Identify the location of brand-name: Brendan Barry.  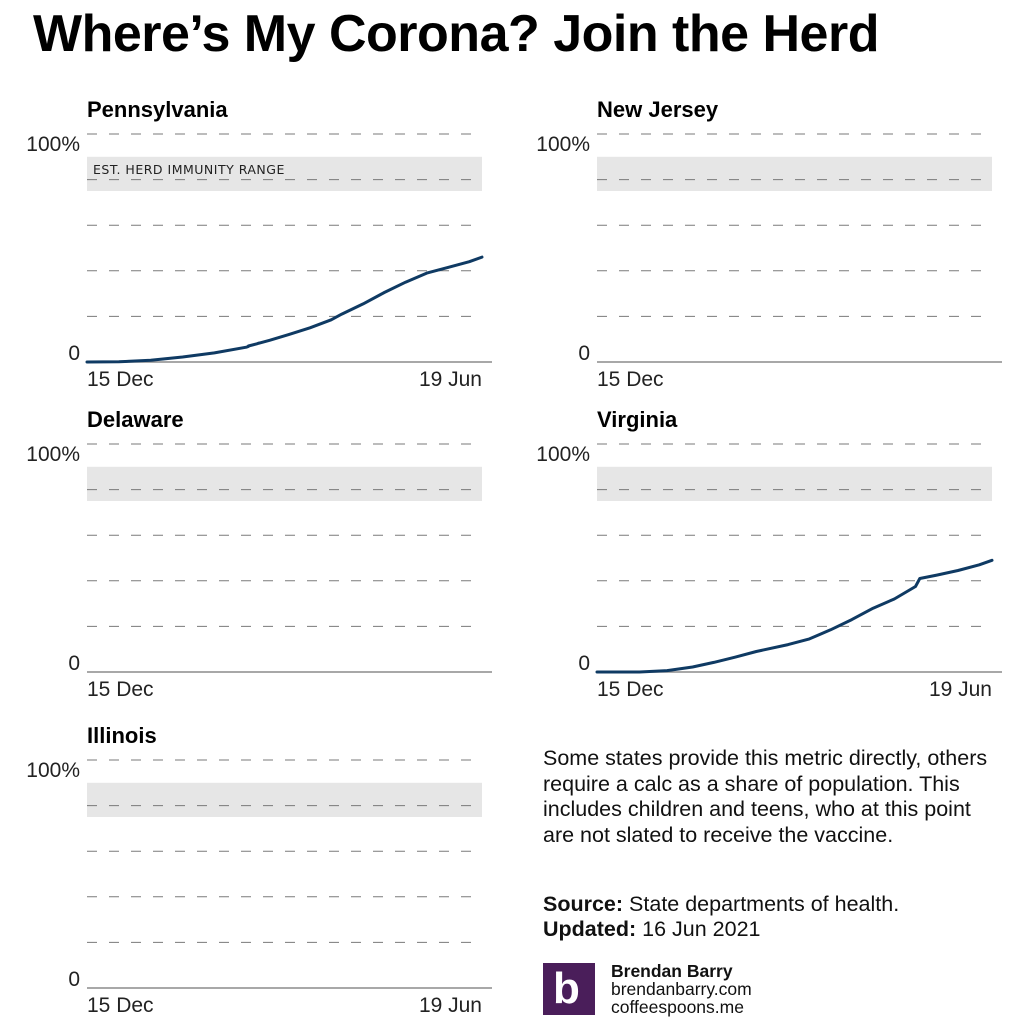
(672, 971).